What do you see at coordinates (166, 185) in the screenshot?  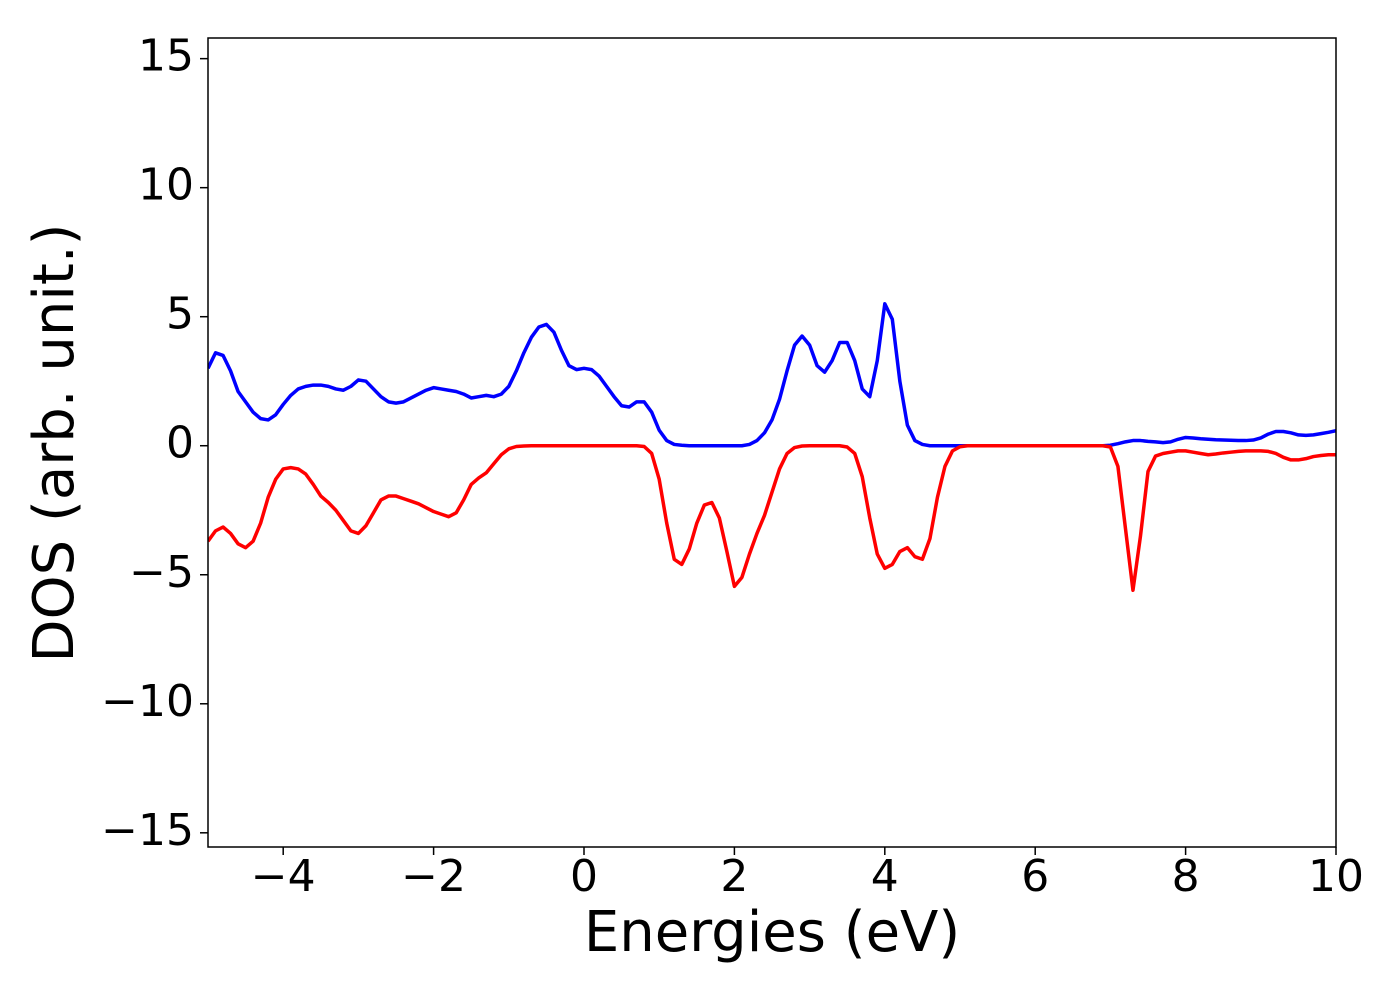 I see `y-tick-label: 10` at bounding box center [166, 185].